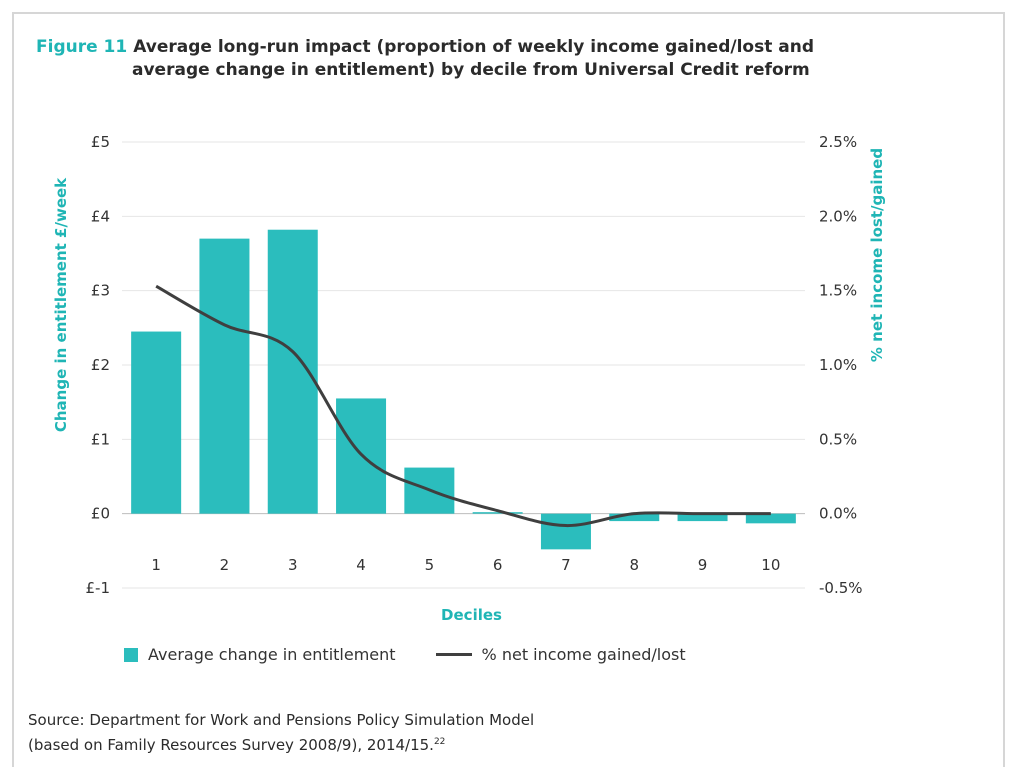 Image resolution: width=1017 pixels, height=767 pixels. Describe the element at coordinates (225, 565) in the screenshot. I see `x-tick-label: 2` at that location.